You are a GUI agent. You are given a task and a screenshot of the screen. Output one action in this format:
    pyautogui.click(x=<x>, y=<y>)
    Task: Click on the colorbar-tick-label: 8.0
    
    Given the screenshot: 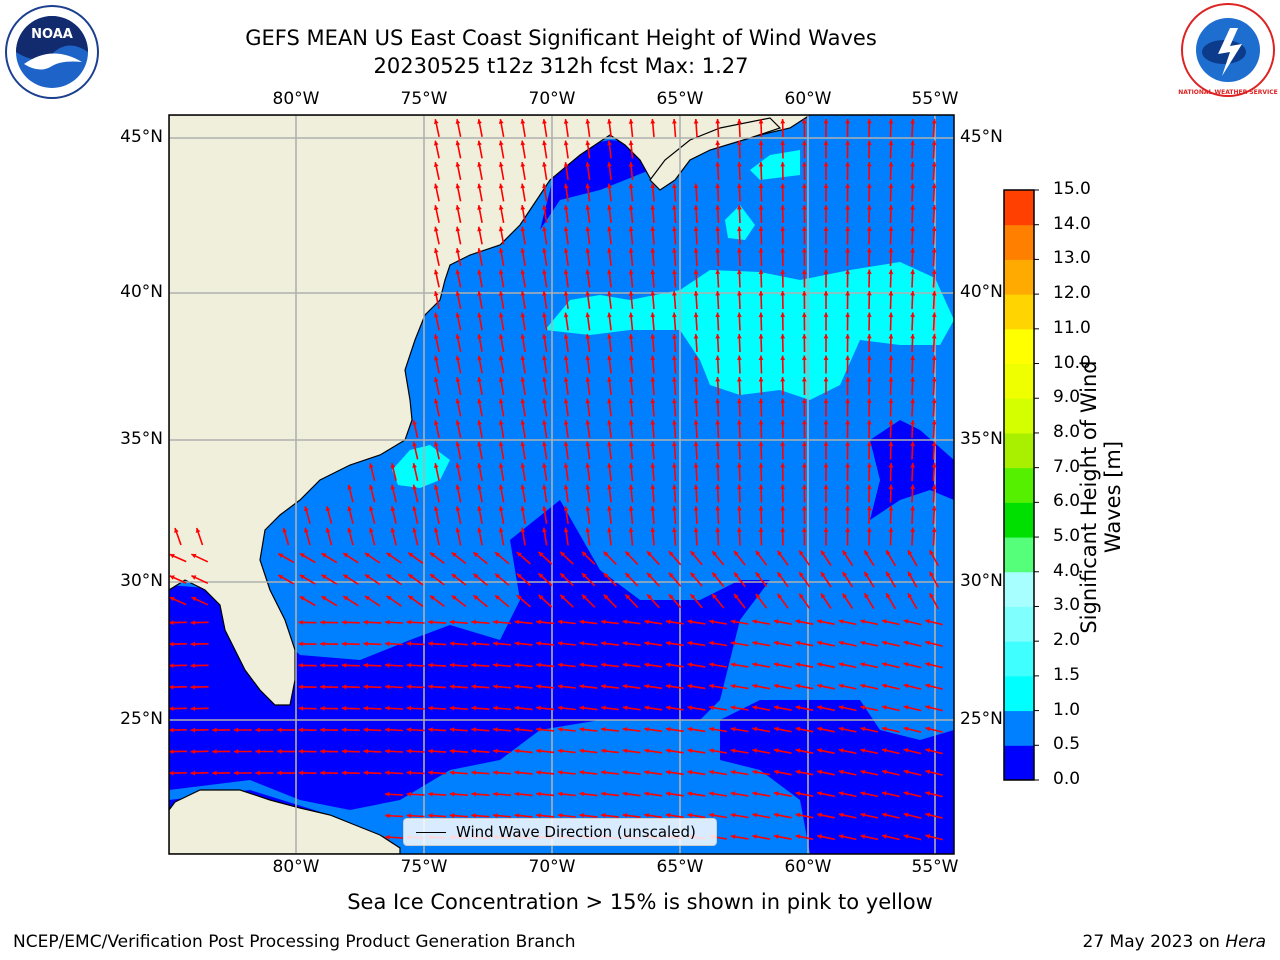 What is the action you would take?
    pyautogui.click(x=1067, y=431)
    